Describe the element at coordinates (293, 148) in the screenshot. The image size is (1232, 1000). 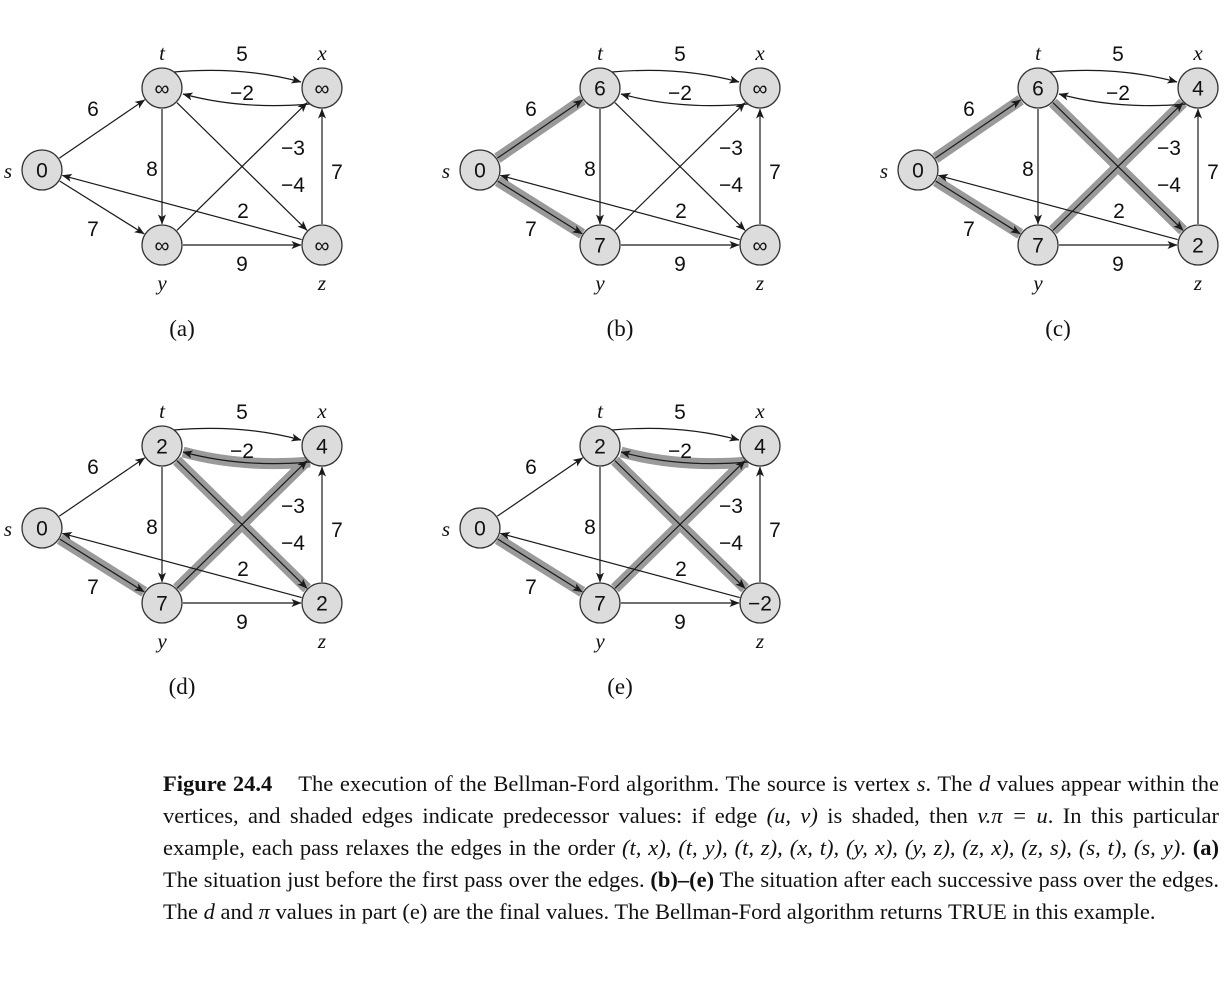
I see `edge-weight-y-x: −3` at that location.